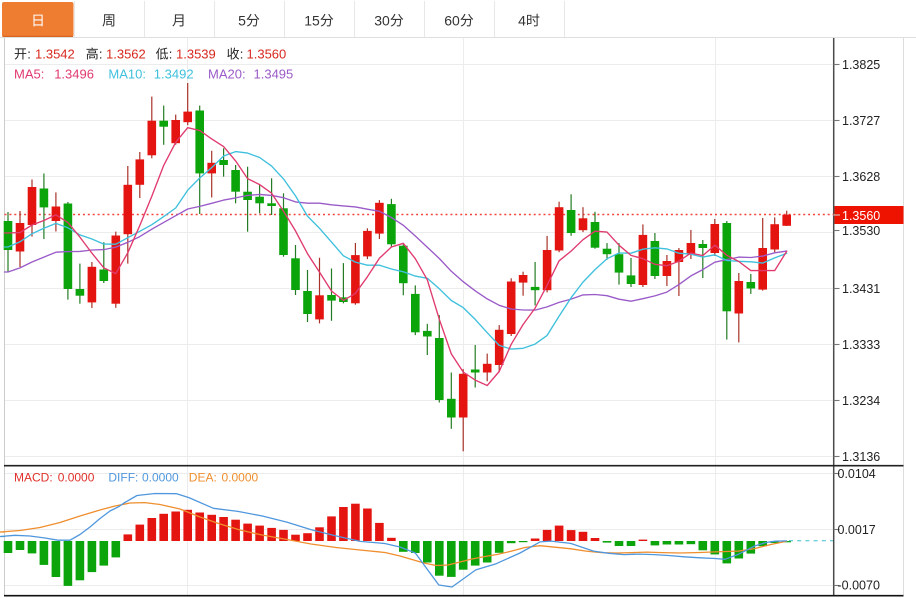 The width and height of the screenshot is (916, 598). Describe the element at coordinates (861, 345) in the screenshot. I see `svg-text: 1.3333` at that location.